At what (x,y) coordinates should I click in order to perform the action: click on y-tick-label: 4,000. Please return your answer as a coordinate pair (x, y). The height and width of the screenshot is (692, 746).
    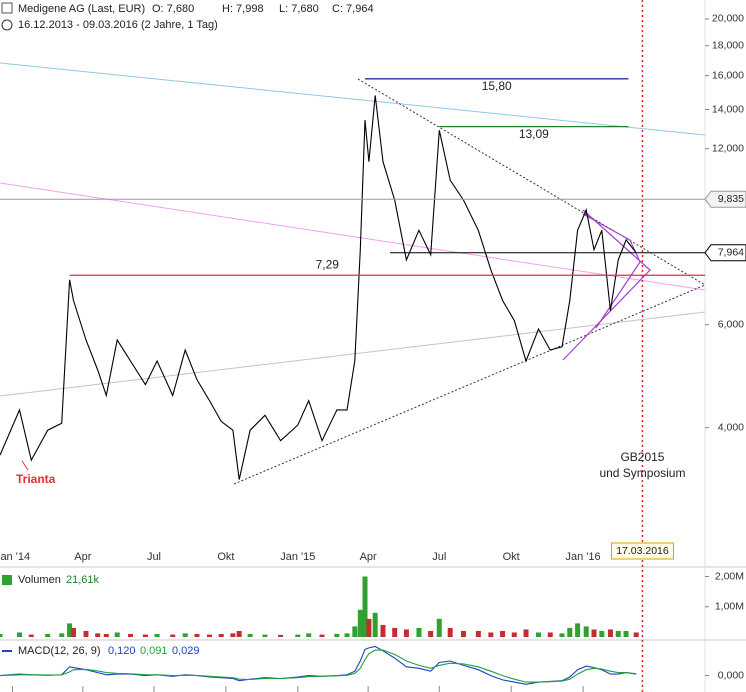
    Looking at the image, I should click on (731, 427).